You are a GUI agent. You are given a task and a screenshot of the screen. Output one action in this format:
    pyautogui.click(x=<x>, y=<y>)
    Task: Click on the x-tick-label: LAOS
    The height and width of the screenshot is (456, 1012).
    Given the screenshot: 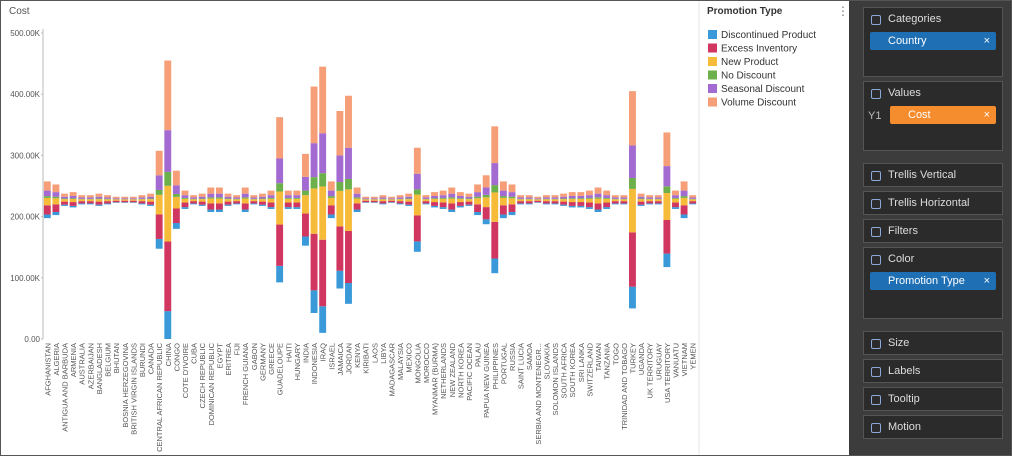 What is the action you would take?
    pyautogui.click(x=374, y=353)
    